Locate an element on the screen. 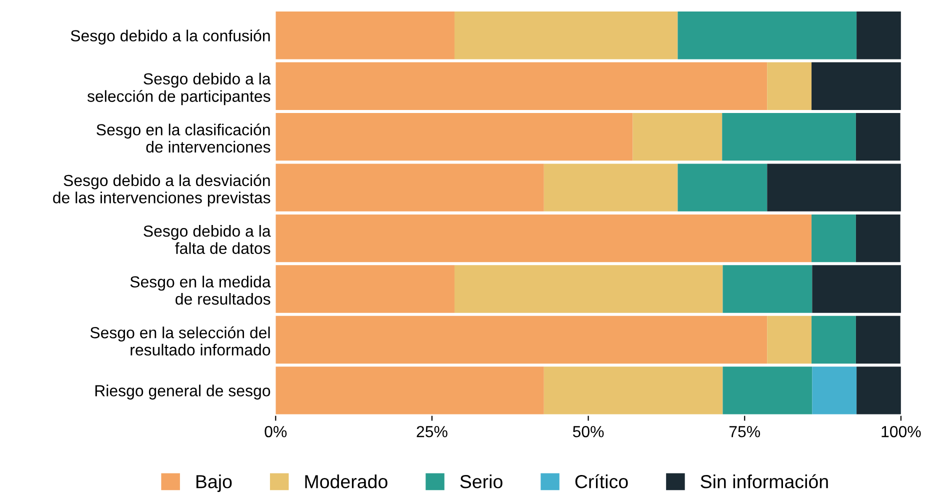 The image size is (925, 501). legend-label: Sin información is located at coordinates (764, 481).